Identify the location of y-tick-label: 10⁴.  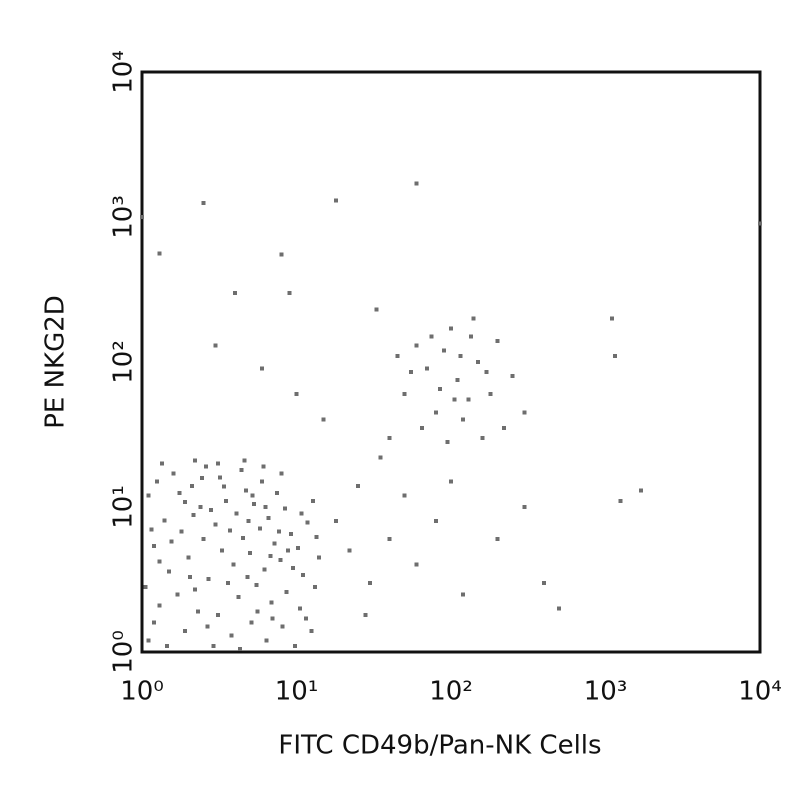
(124, 72).